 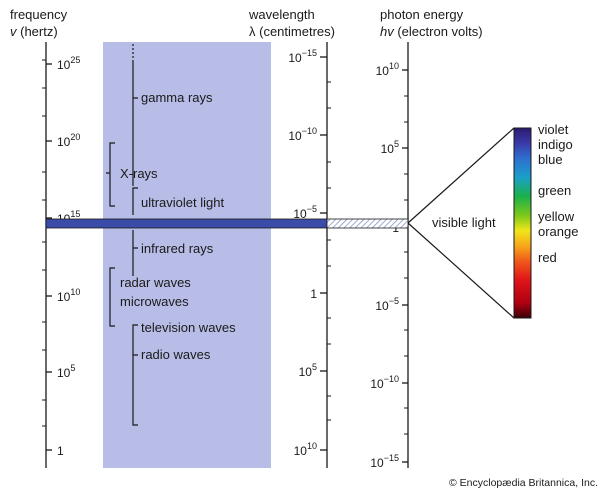 What do you see at coordinates (329, 251) in the screenshot?
I see `wavelength-minor-ticks` at bounding box center [329, 251].